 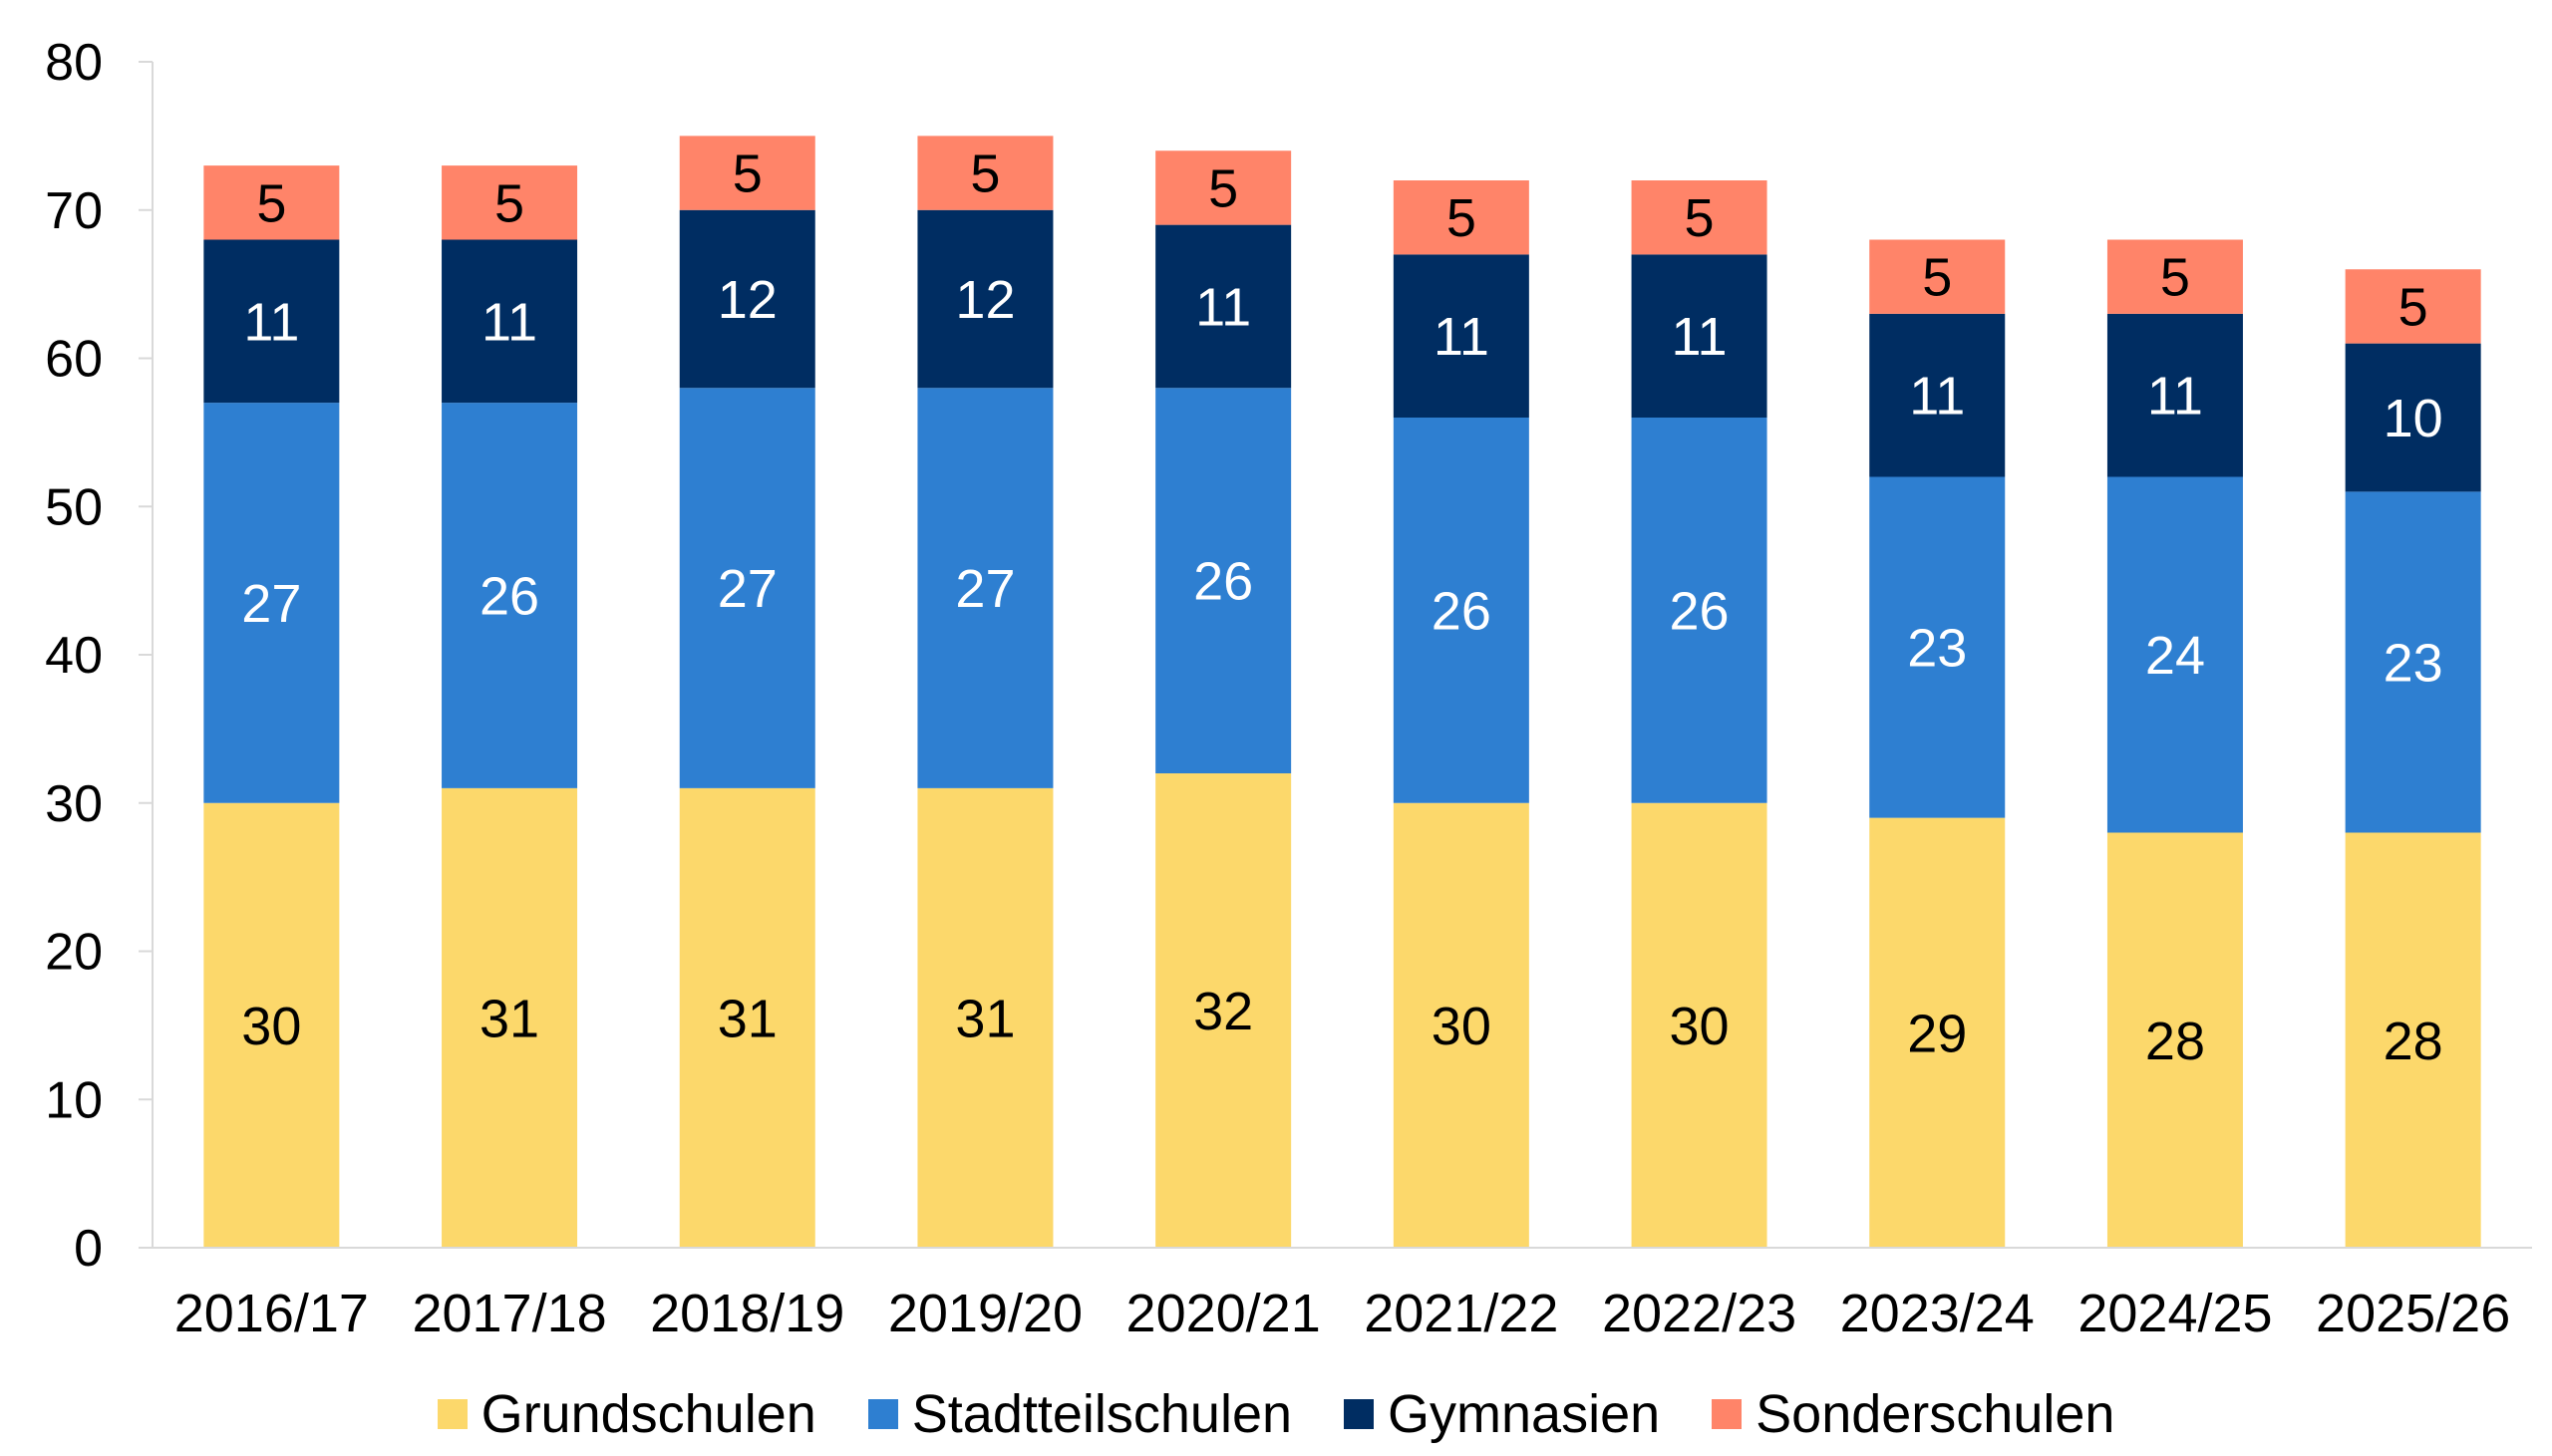 What do you see at coordinates (626, 1414) in the screenshot?
I see `legend-item: Grundschulen` at bounding box center [626, 1414].